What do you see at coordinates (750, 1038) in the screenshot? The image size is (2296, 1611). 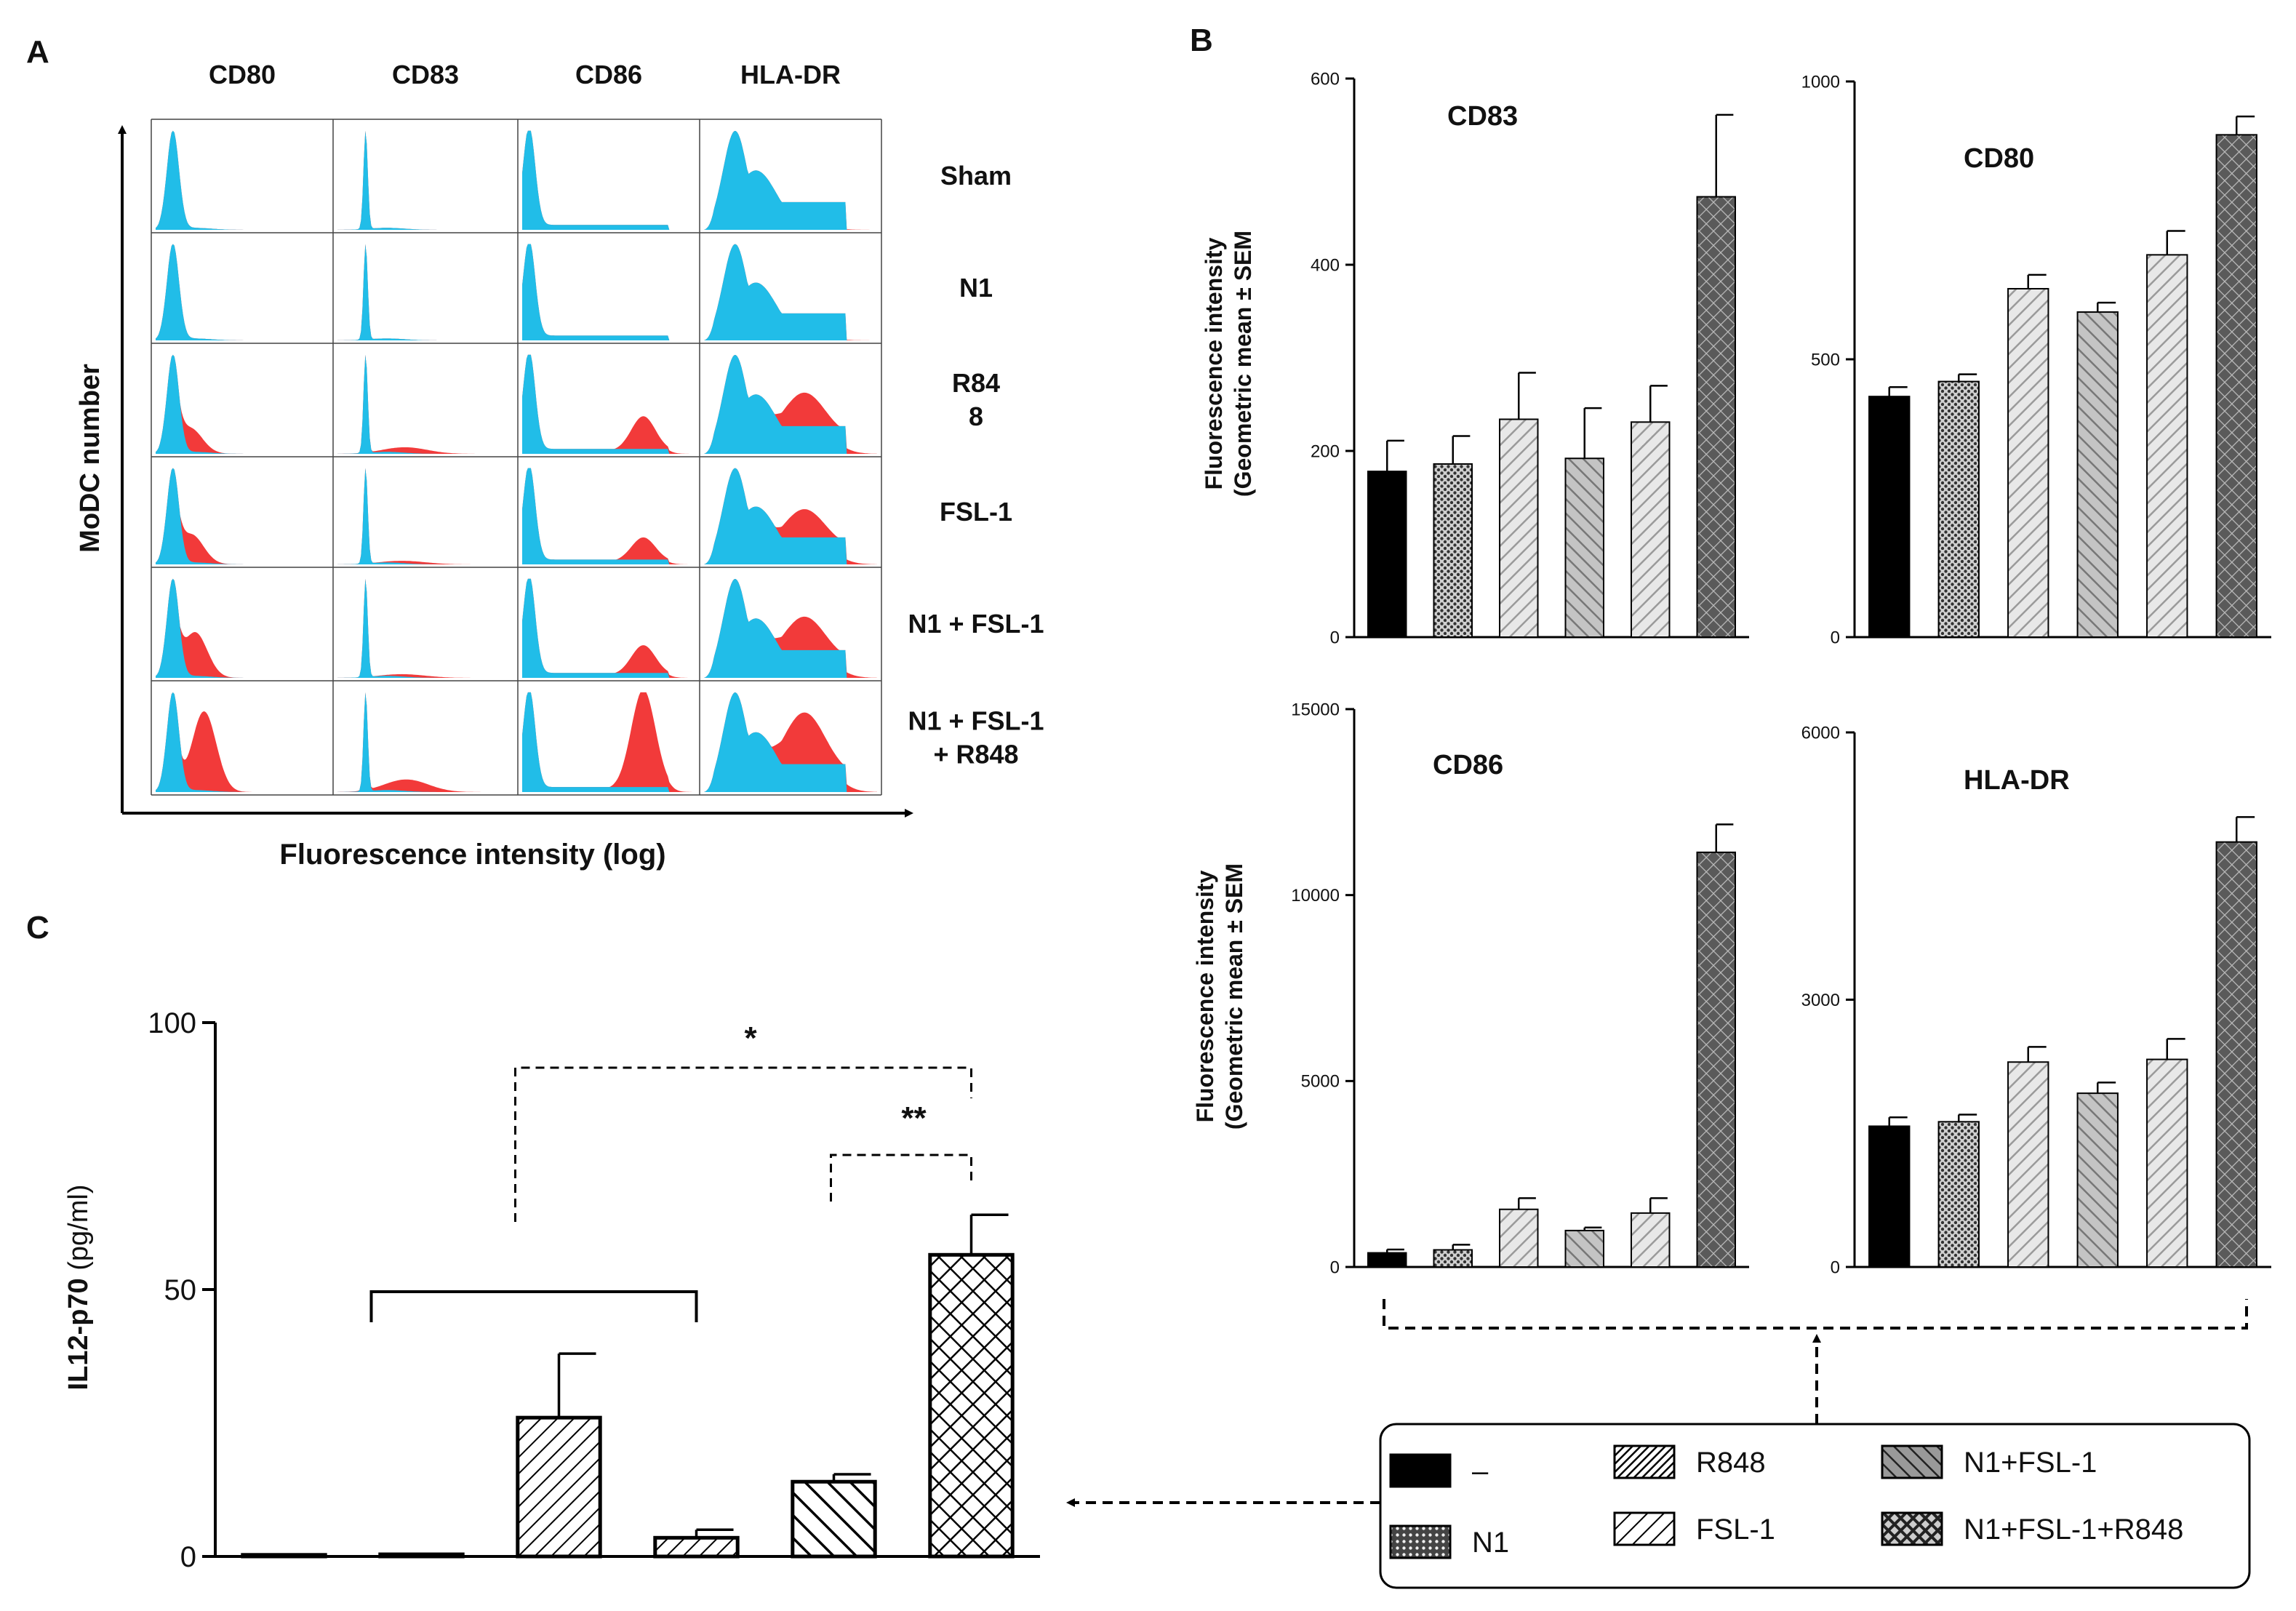 I see `significance-star: *` at bounding box center [750, 1038].